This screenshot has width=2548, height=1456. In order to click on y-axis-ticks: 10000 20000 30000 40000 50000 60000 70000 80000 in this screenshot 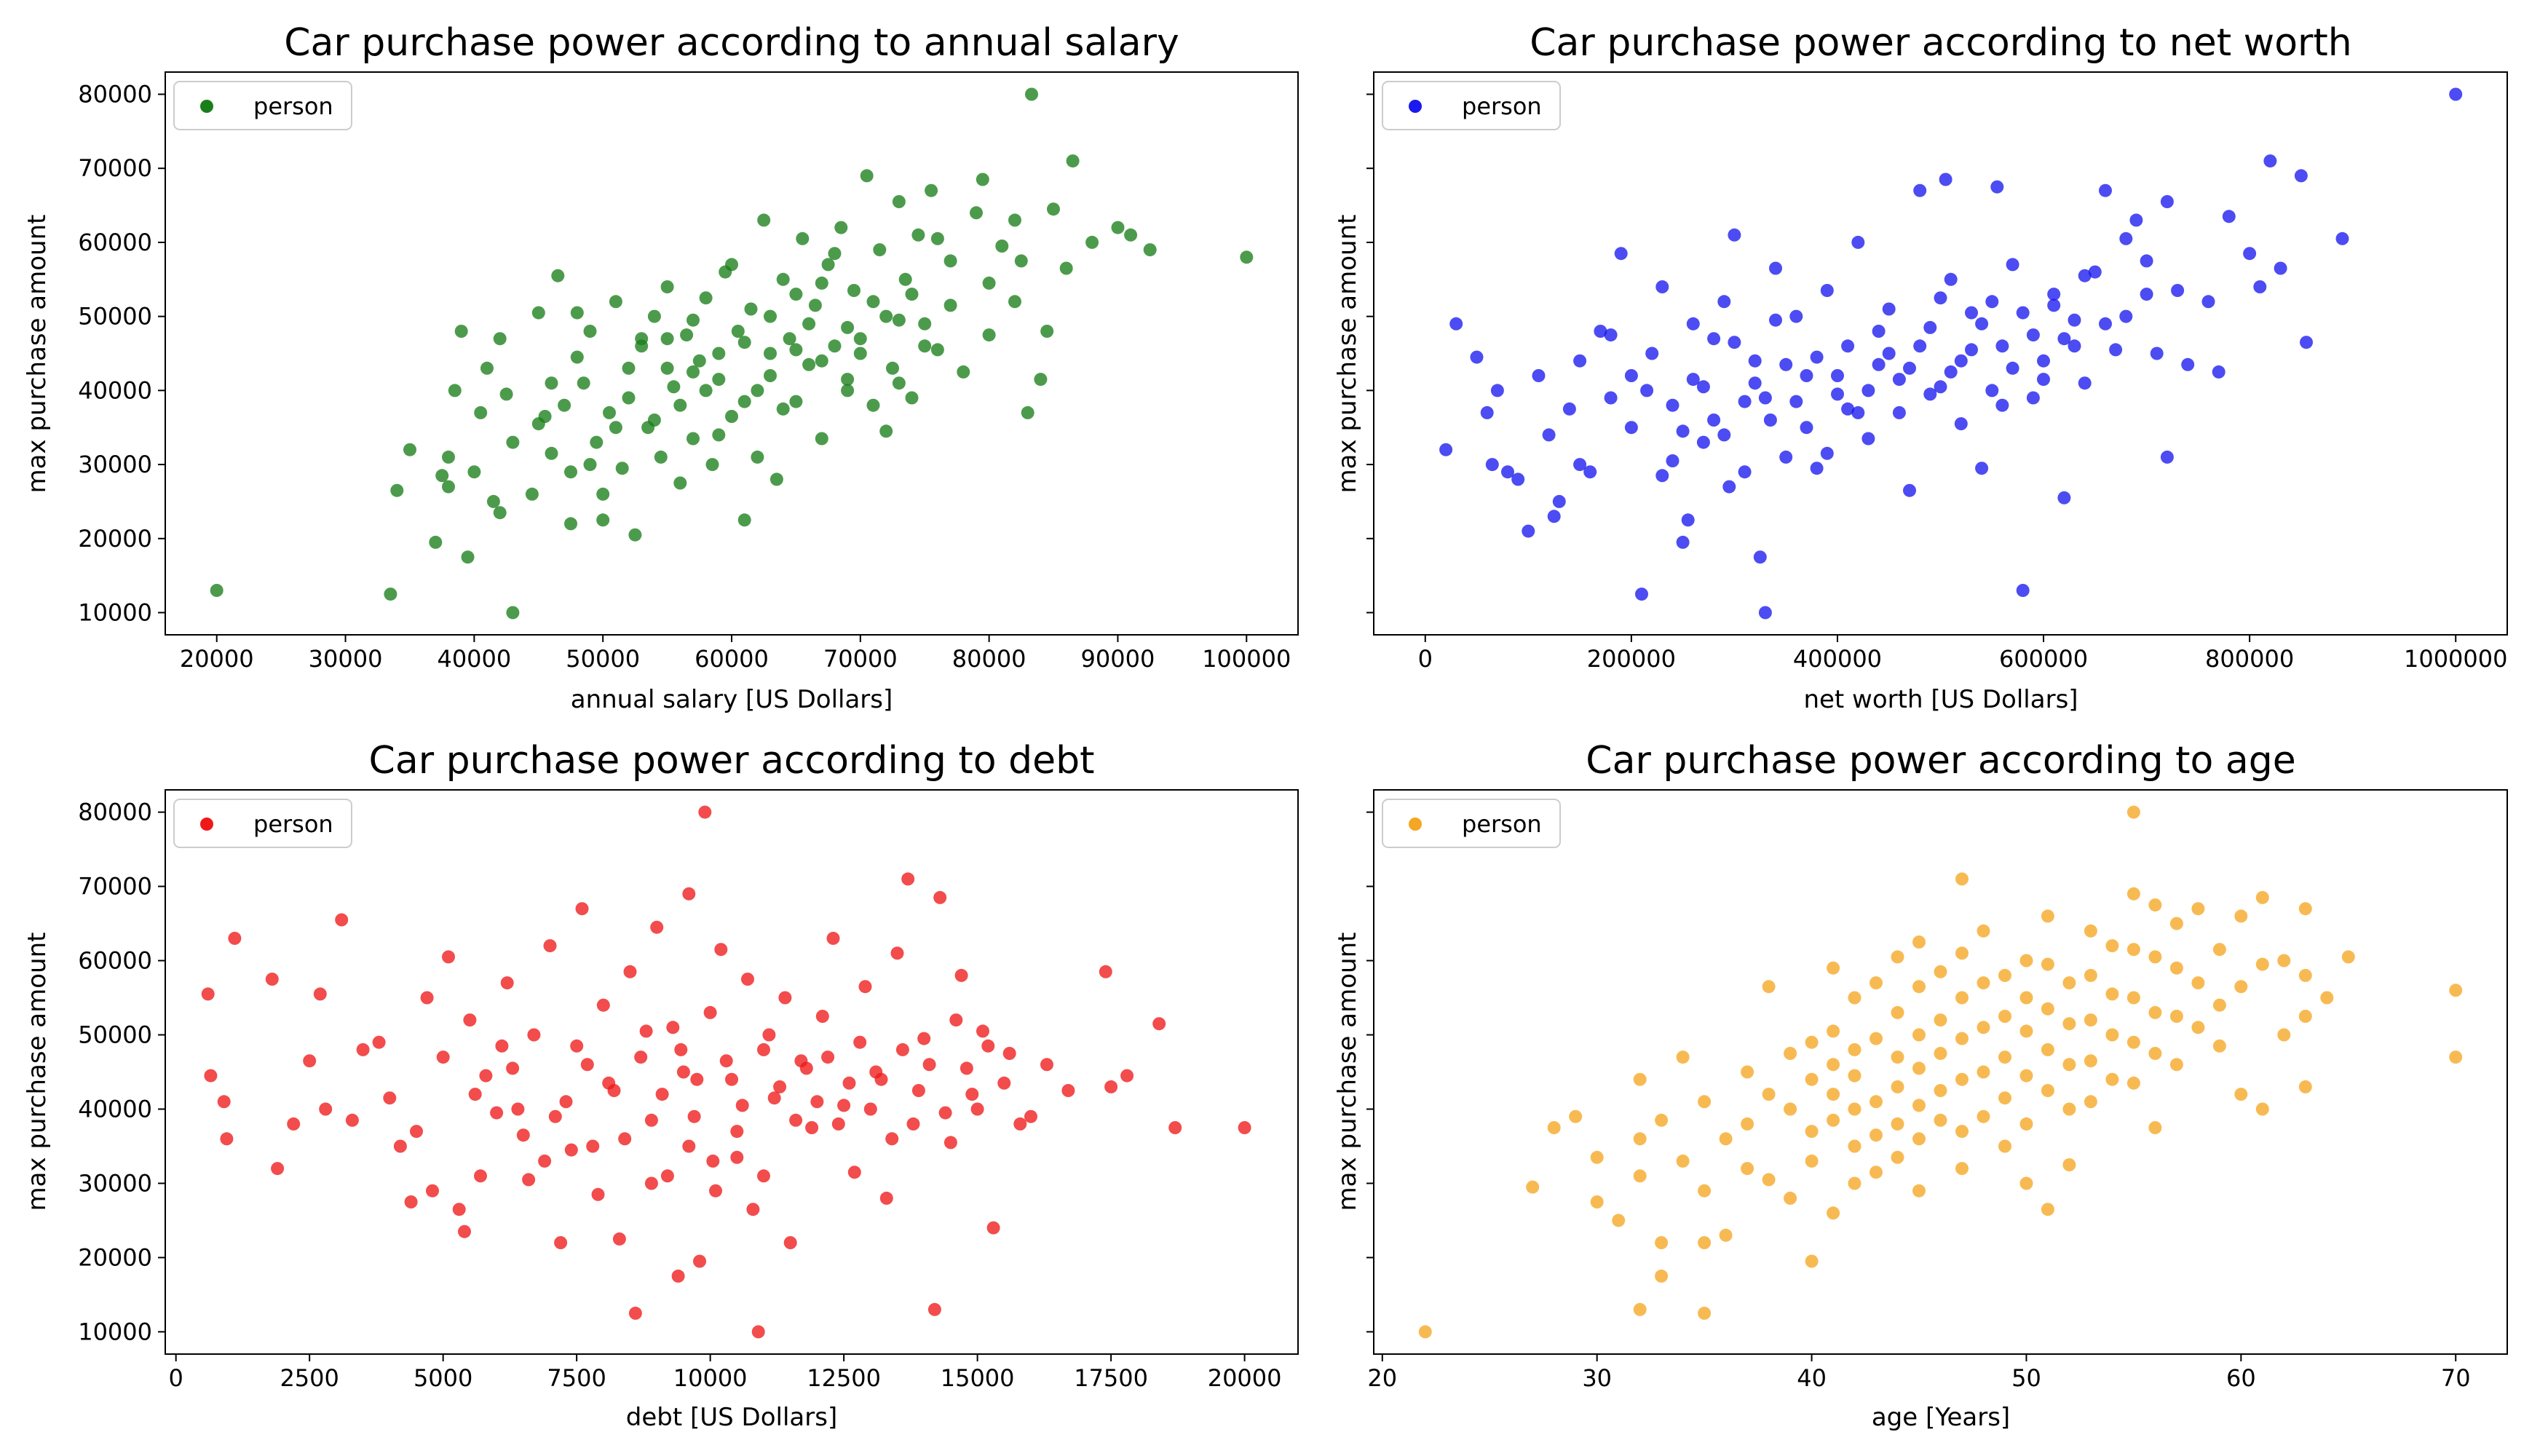, I will do `click(121, 1072)`.